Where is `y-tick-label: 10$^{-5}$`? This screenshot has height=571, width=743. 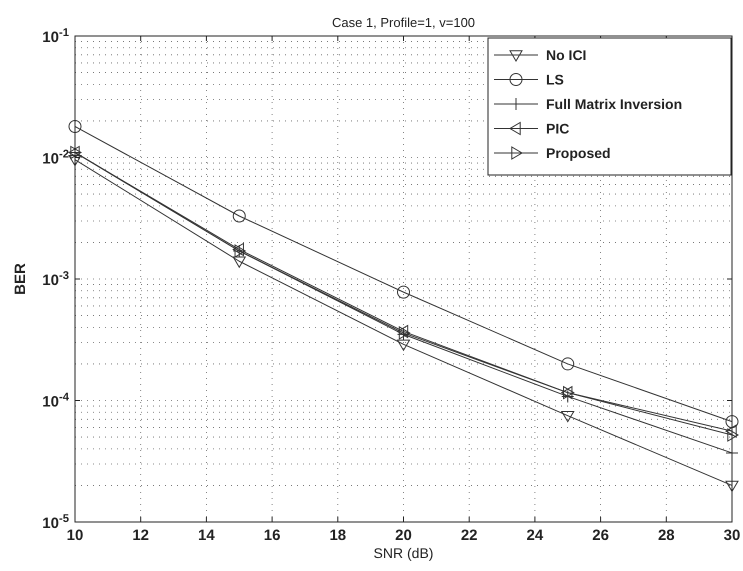 y-tick-label: 10$^{-5}$ is located at coordinates (55, 522).